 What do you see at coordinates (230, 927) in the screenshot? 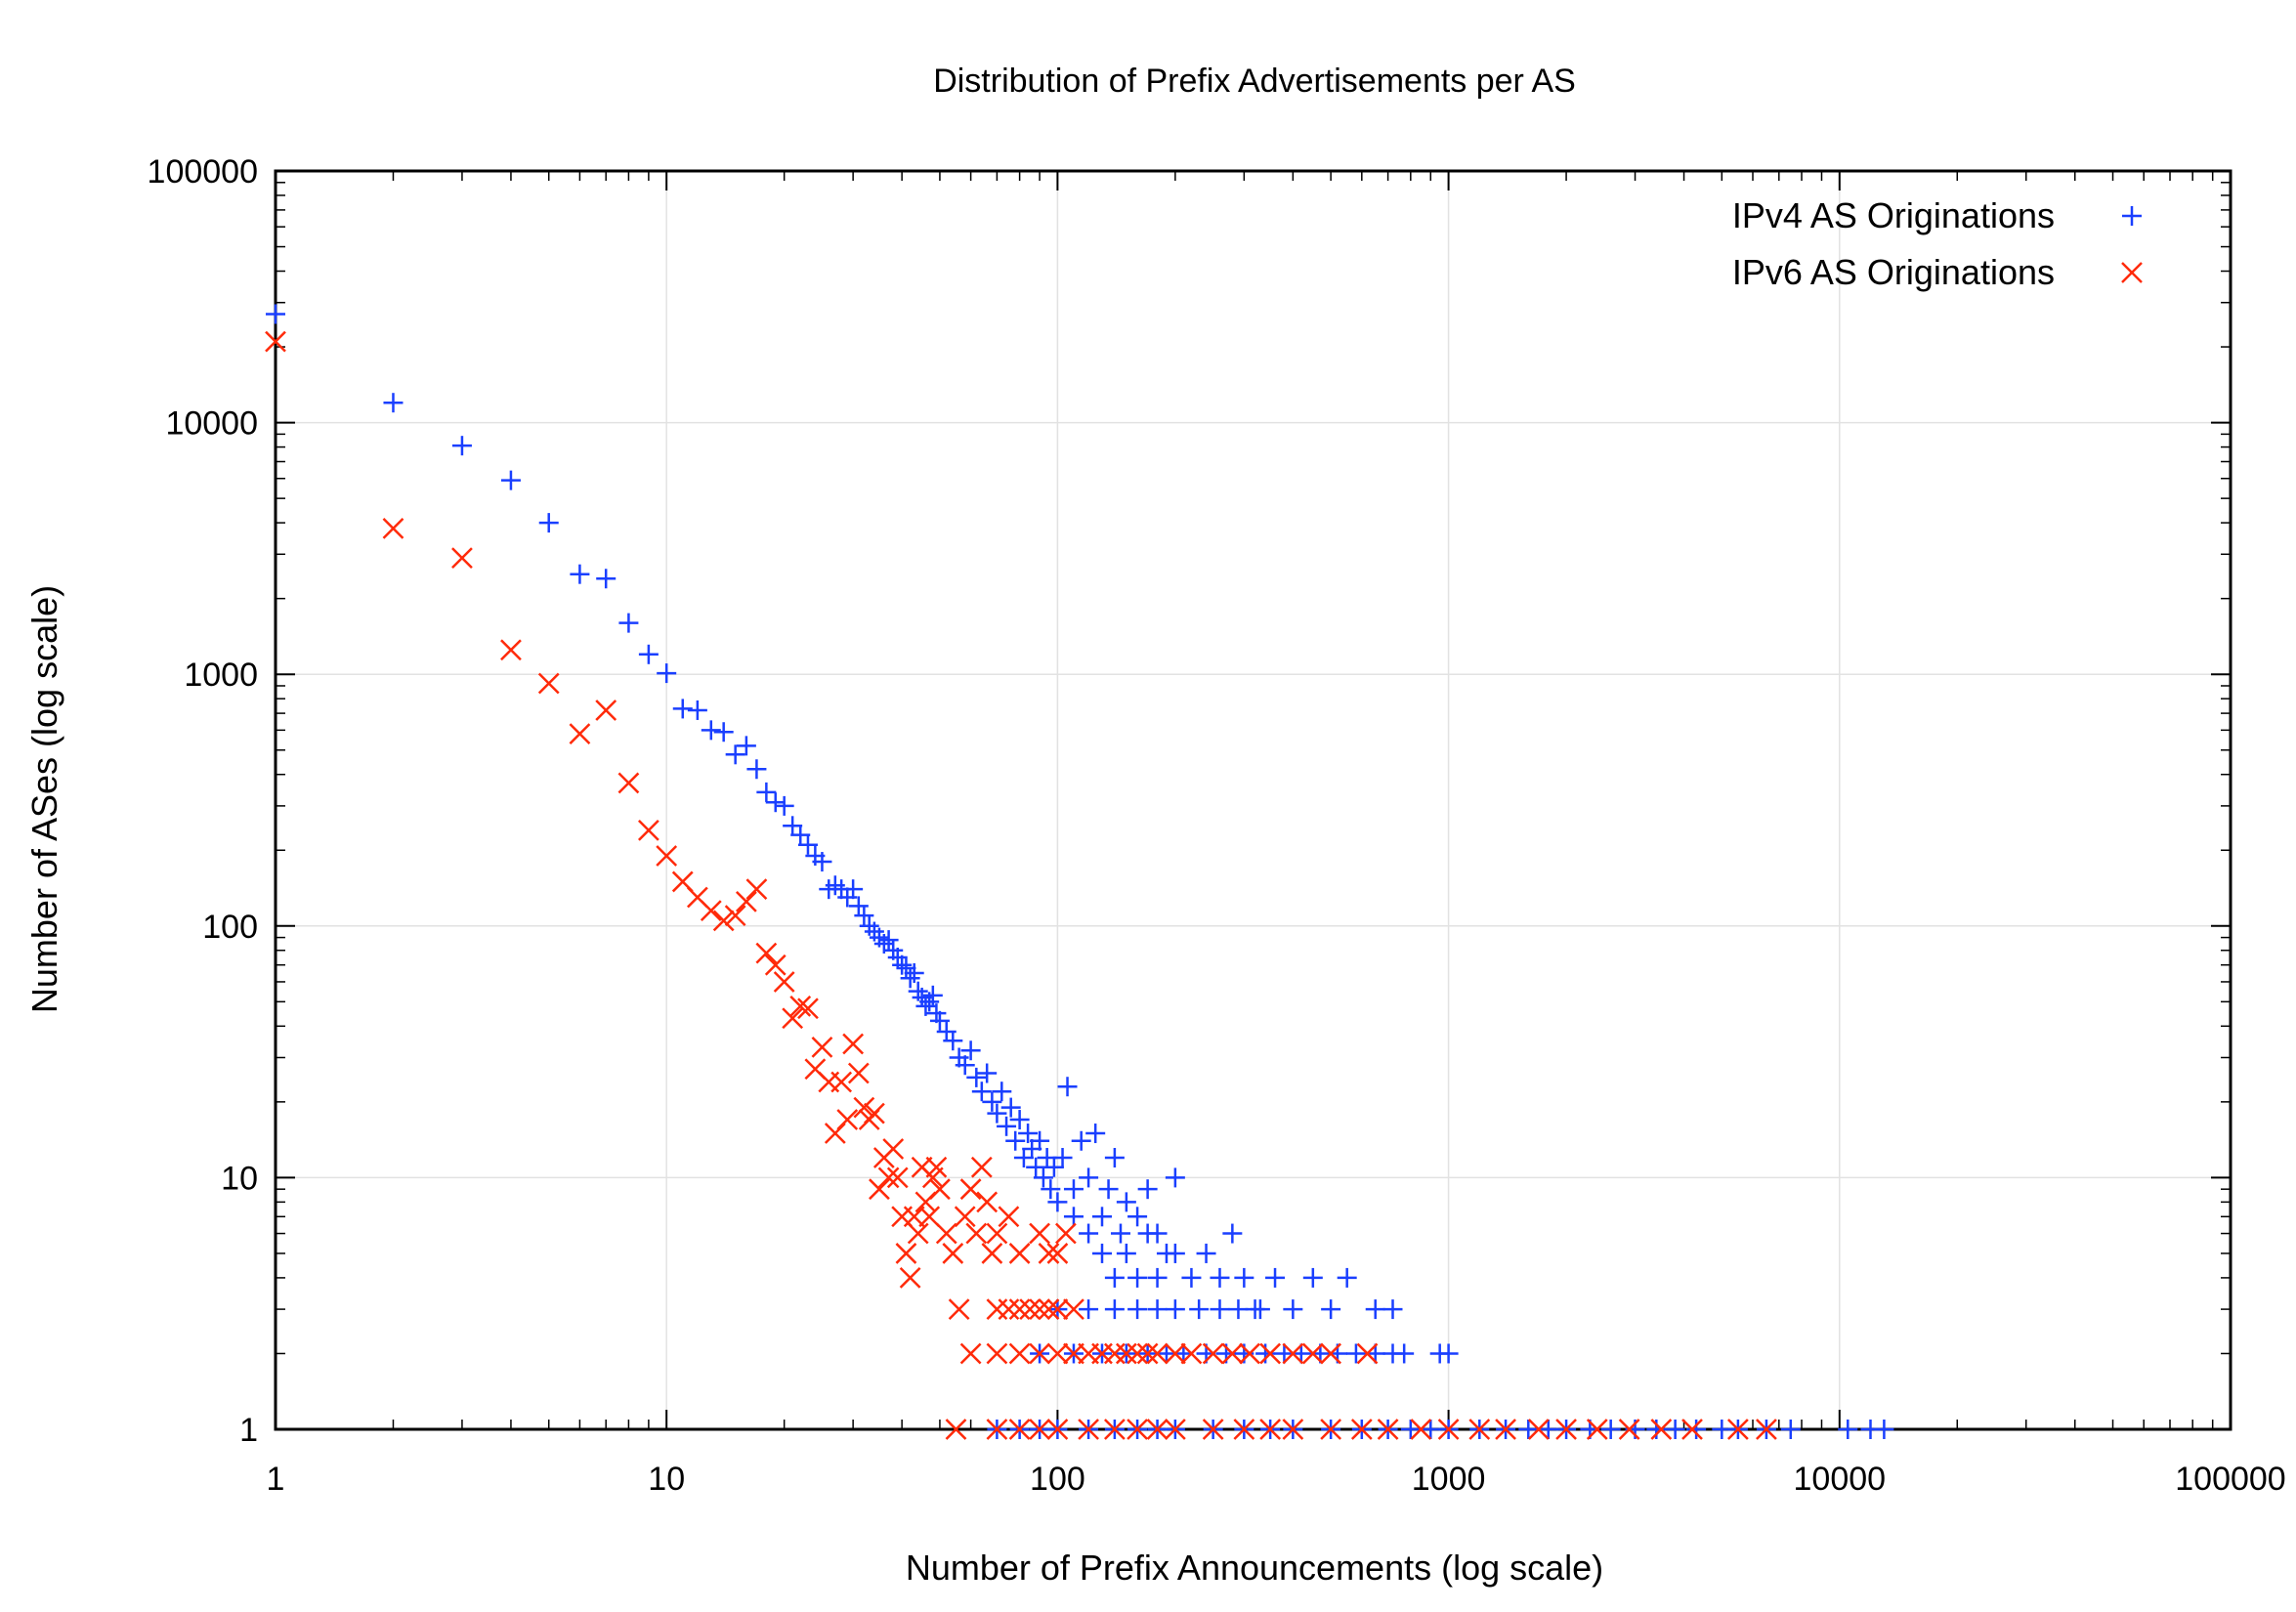
I see `y-tick-label: 100` at bounding box center [230, 927].